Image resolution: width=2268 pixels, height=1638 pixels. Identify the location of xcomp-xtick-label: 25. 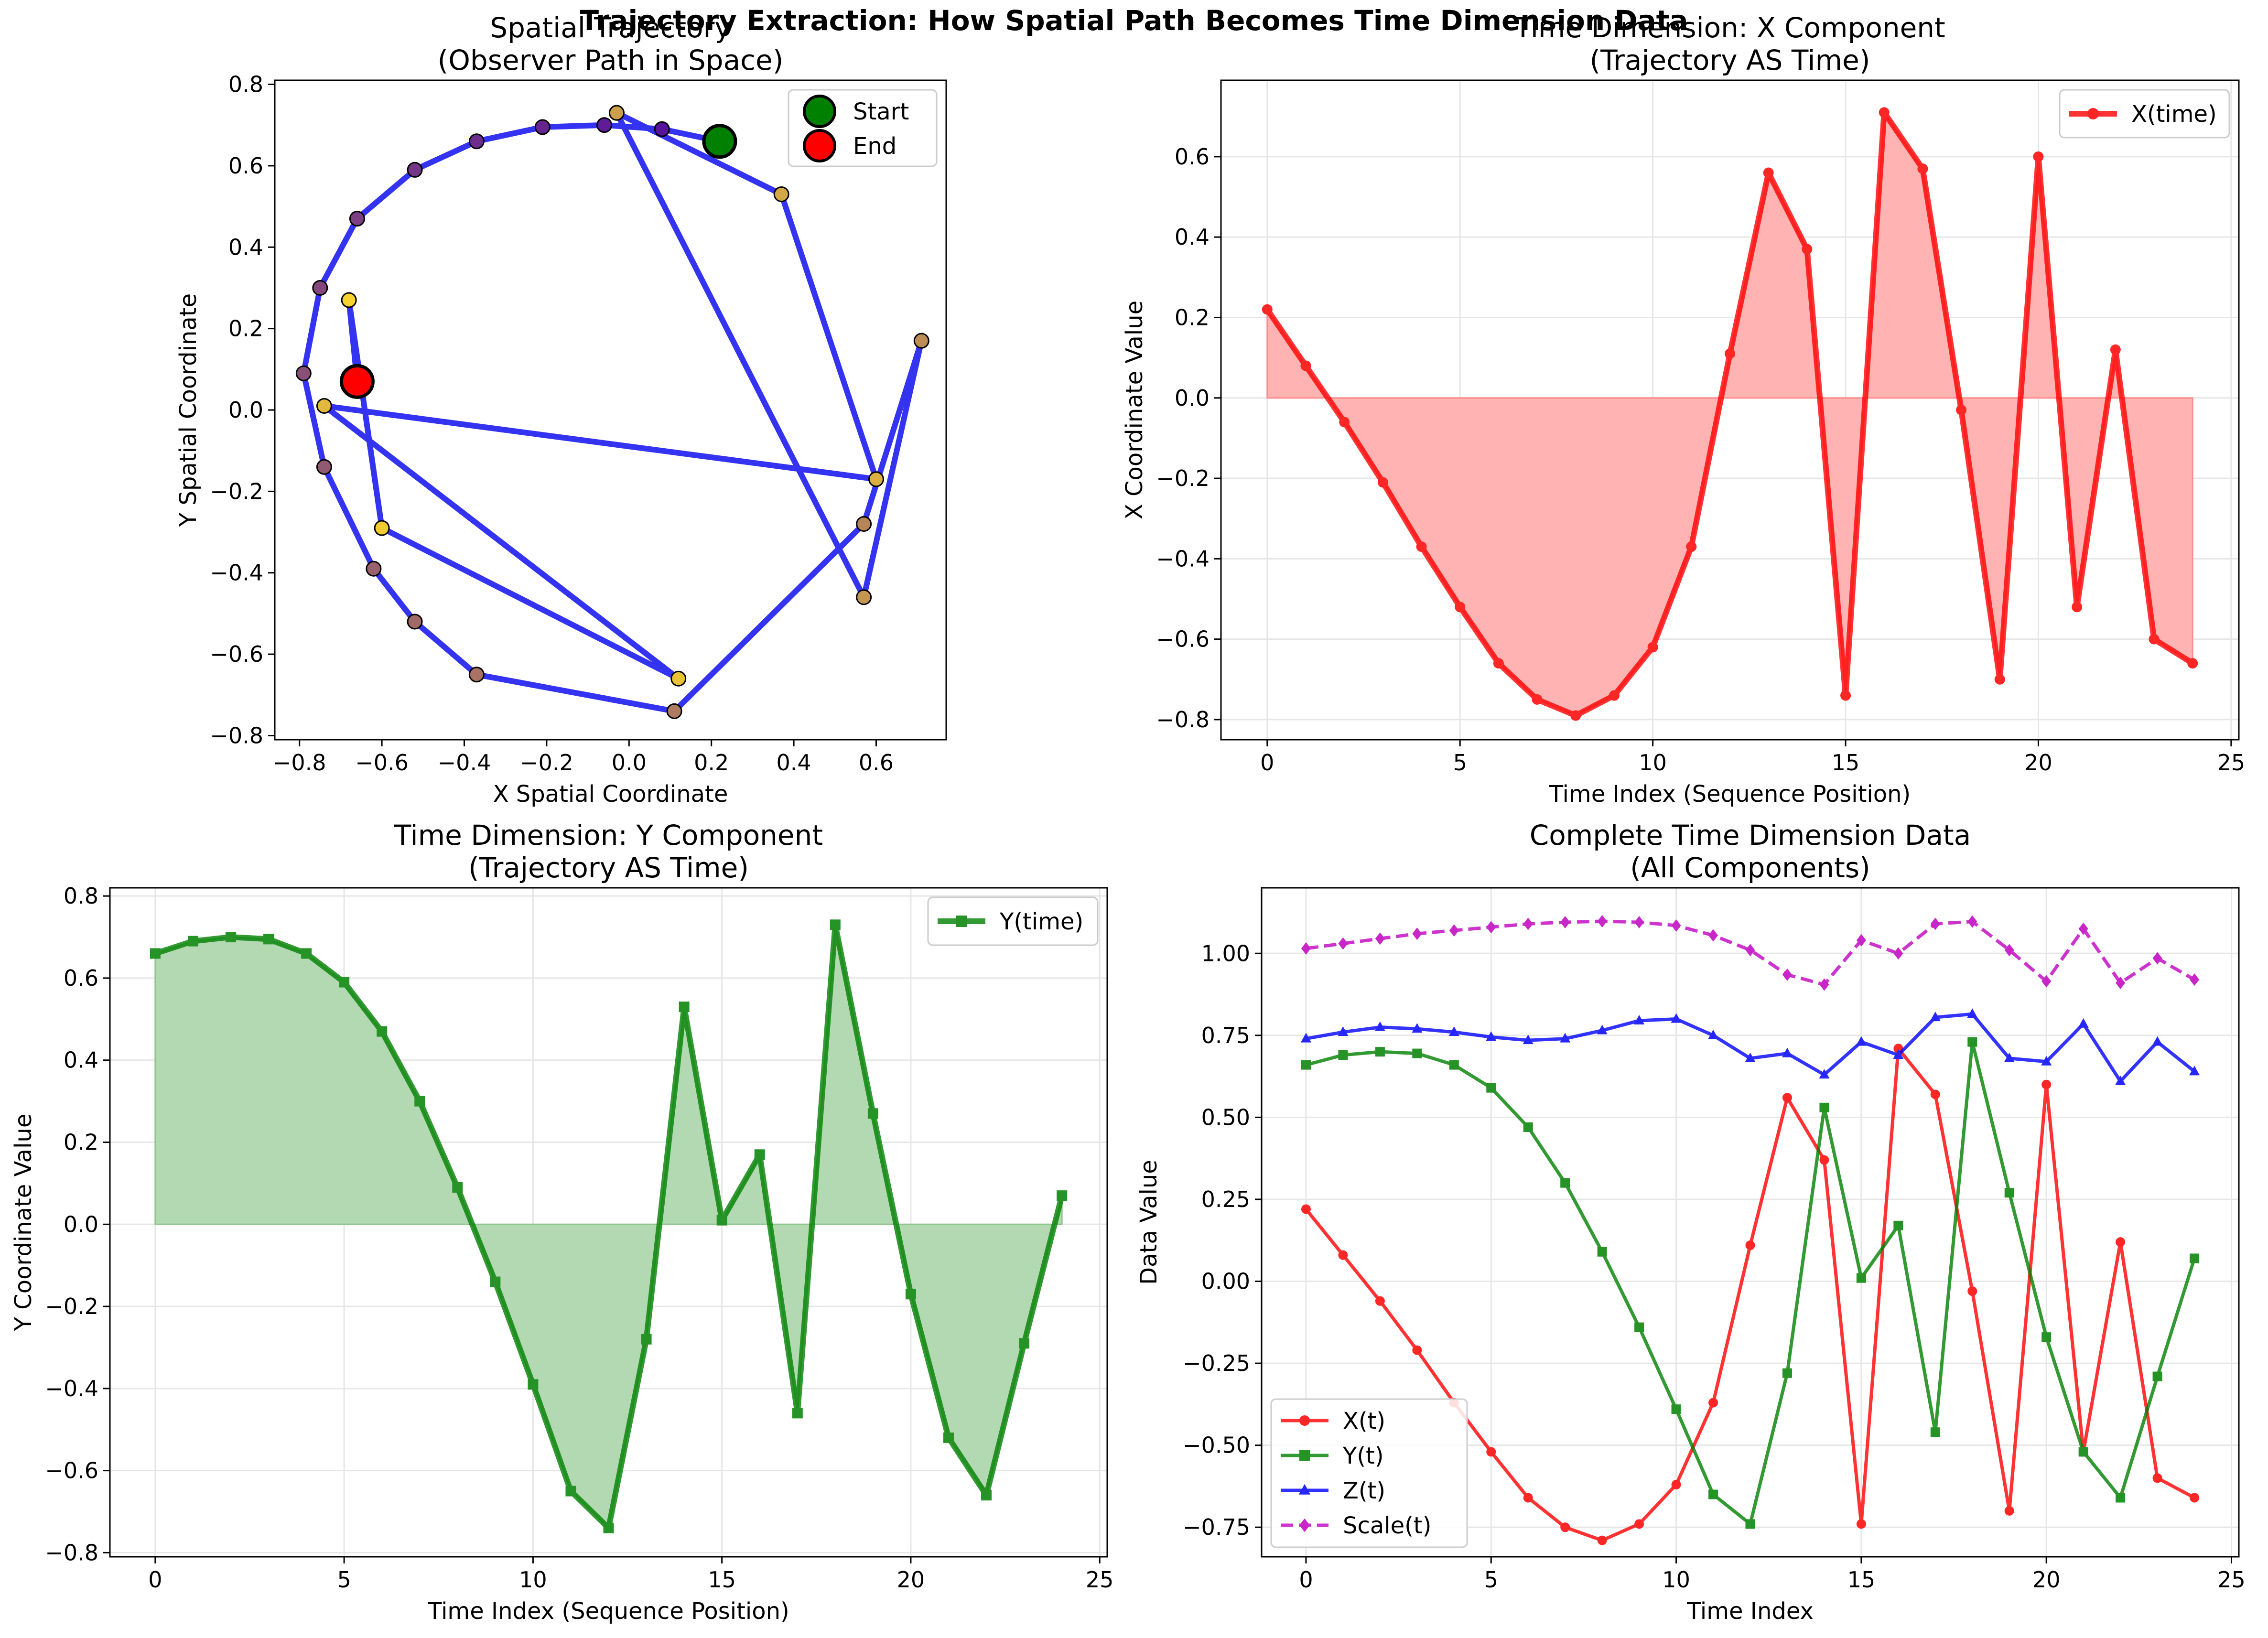
(2231, 763).